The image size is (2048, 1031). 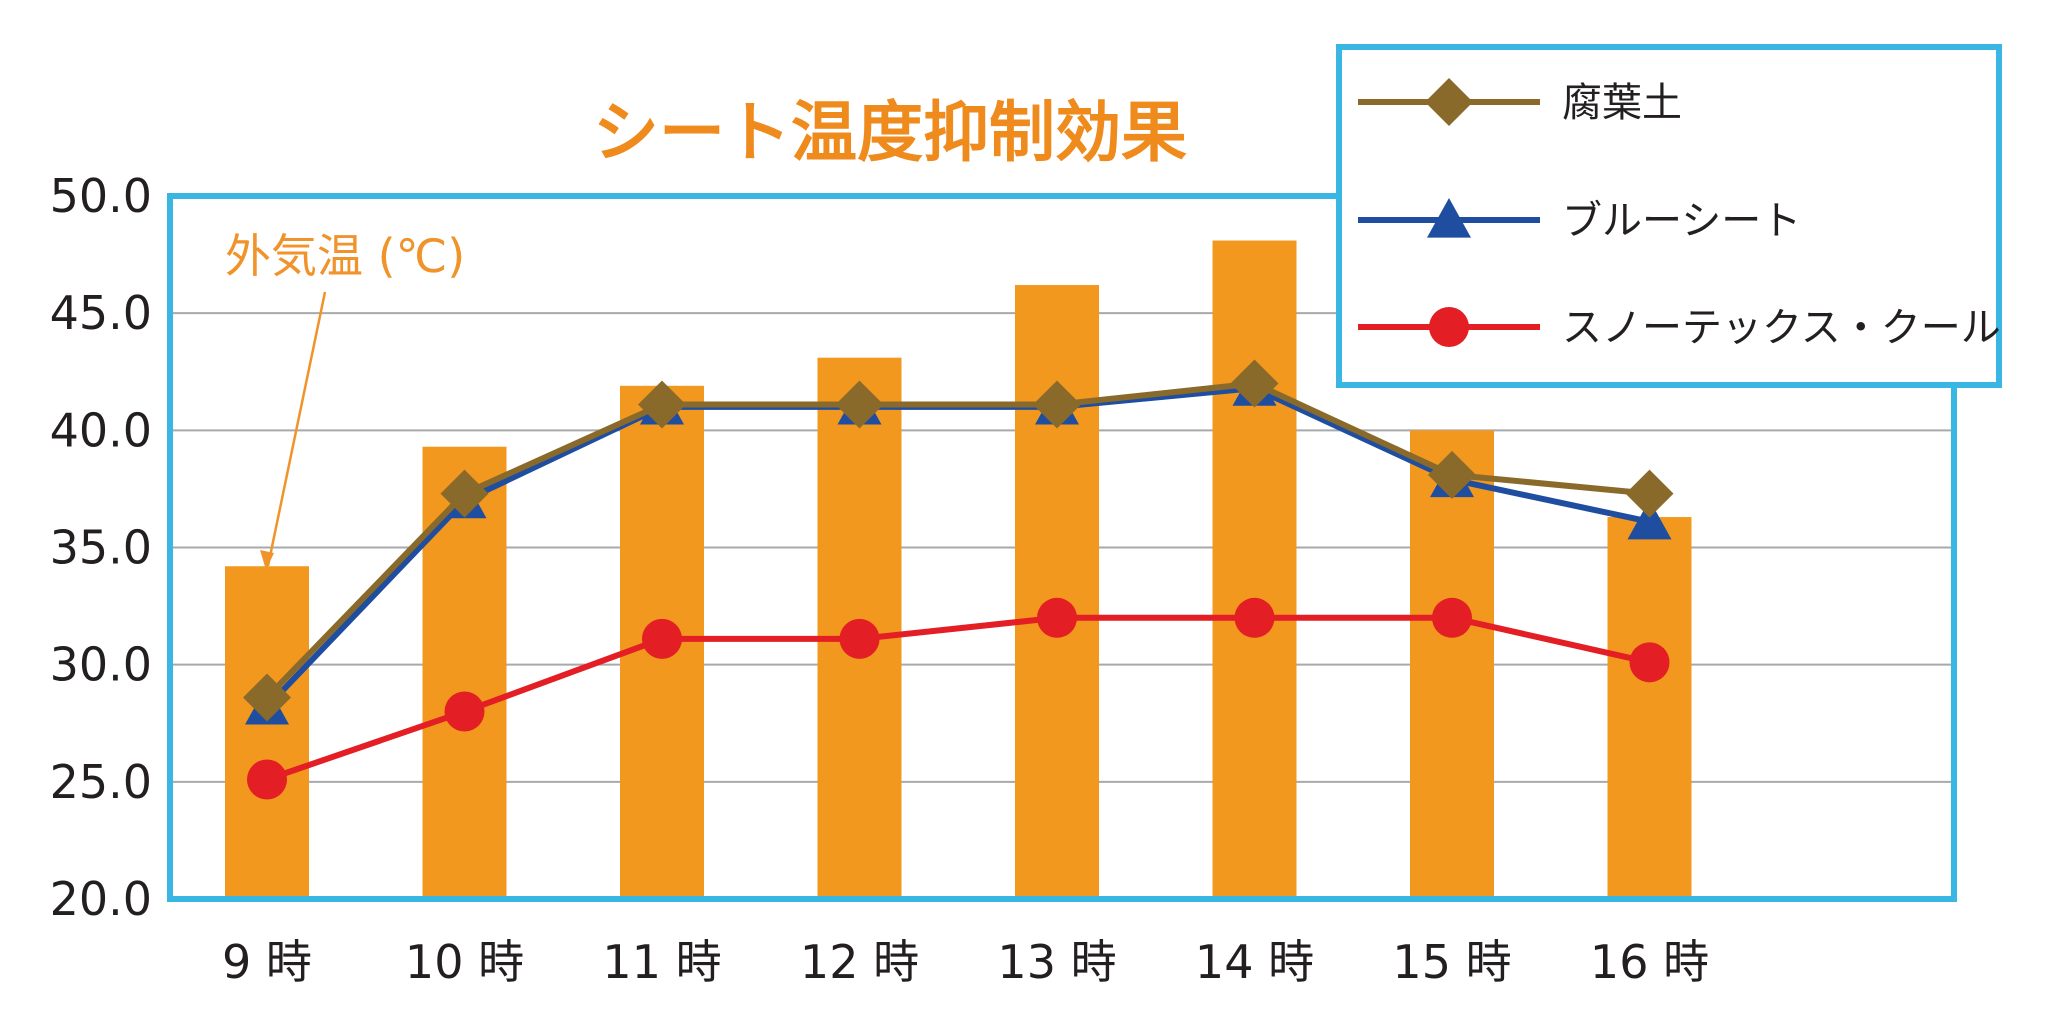 I want to click on legend-marker-triangle, so click(x=1449, y=218).